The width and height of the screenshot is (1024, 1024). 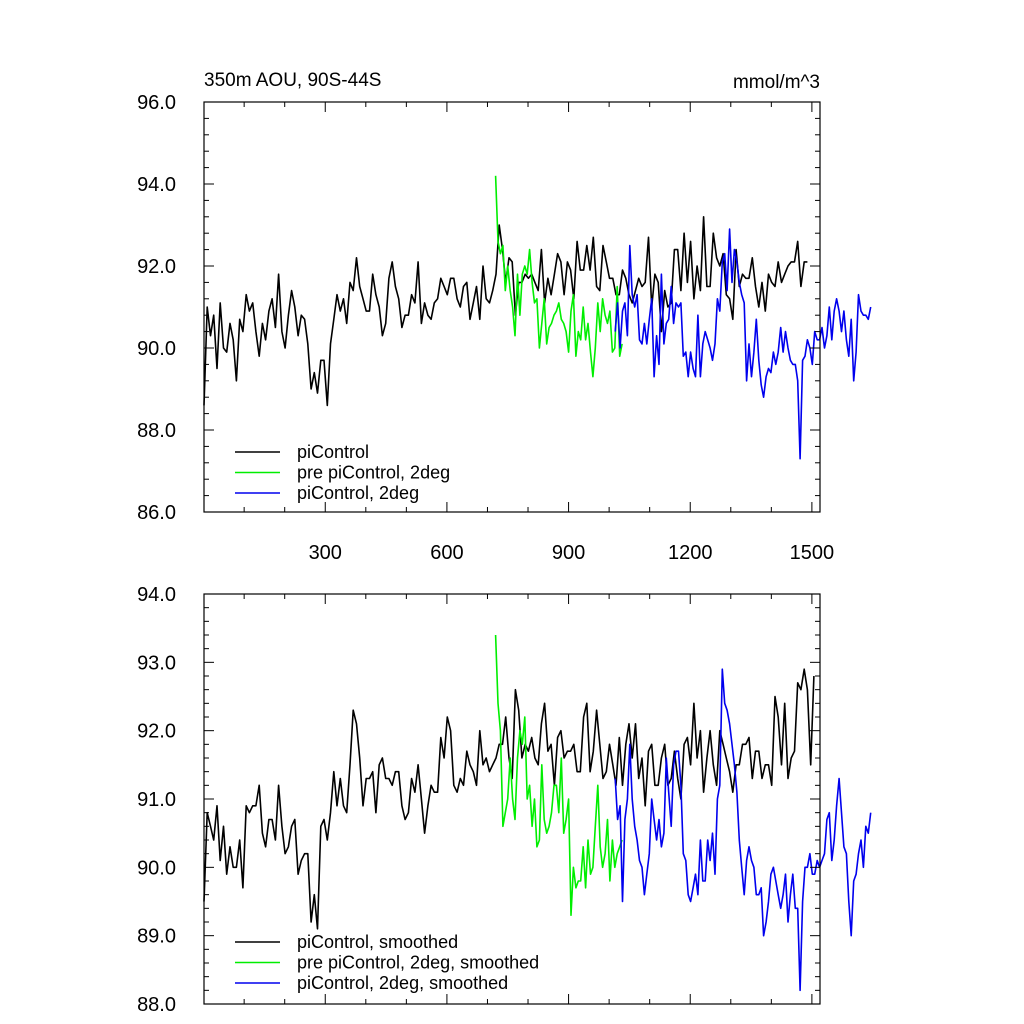 I want to click on top-y-tick-label: 90.0, so click(x=156, y=349).